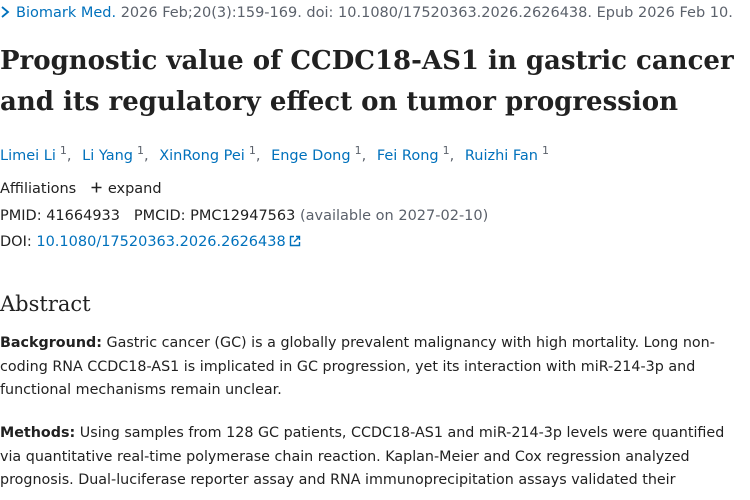 The height and width of the screenshot is (500, 750). Describe the element at coordinates (96, 187) in the screenshot. I see `plus-icon` at that location.